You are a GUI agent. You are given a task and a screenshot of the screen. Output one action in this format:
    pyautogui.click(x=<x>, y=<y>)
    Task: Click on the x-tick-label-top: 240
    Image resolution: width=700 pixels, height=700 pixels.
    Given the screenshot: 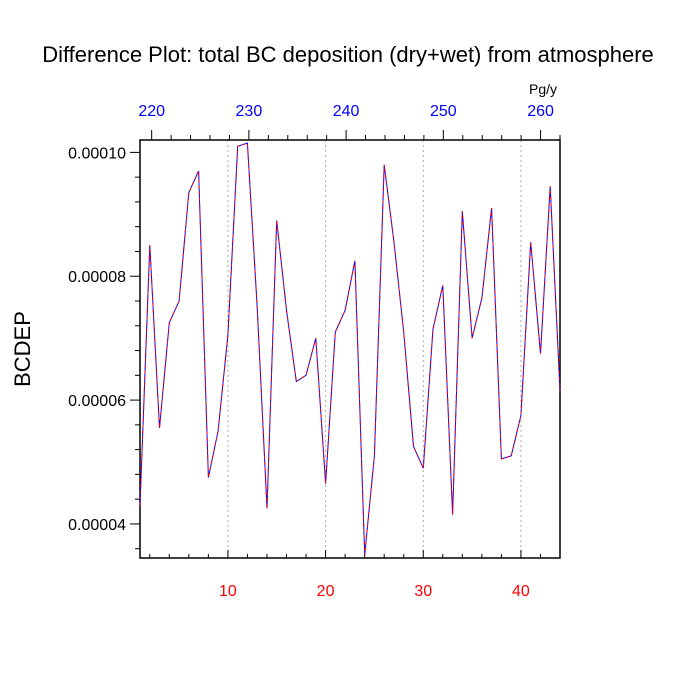 What is the action you would take?
    pyautogui.click(x=346, y=111)
    